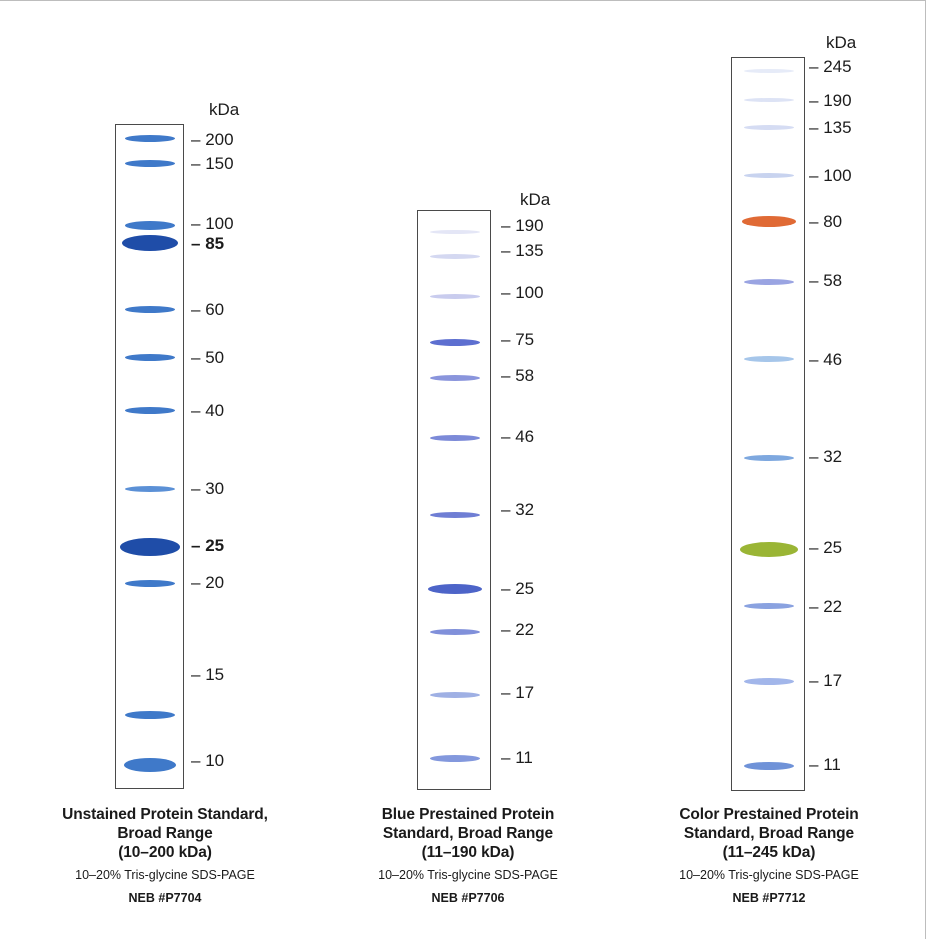  What do you see at coordinates (468, 898) in the screenshot?
I see `catalog-number: NEB #P7706` at bounding box center [468, 898].